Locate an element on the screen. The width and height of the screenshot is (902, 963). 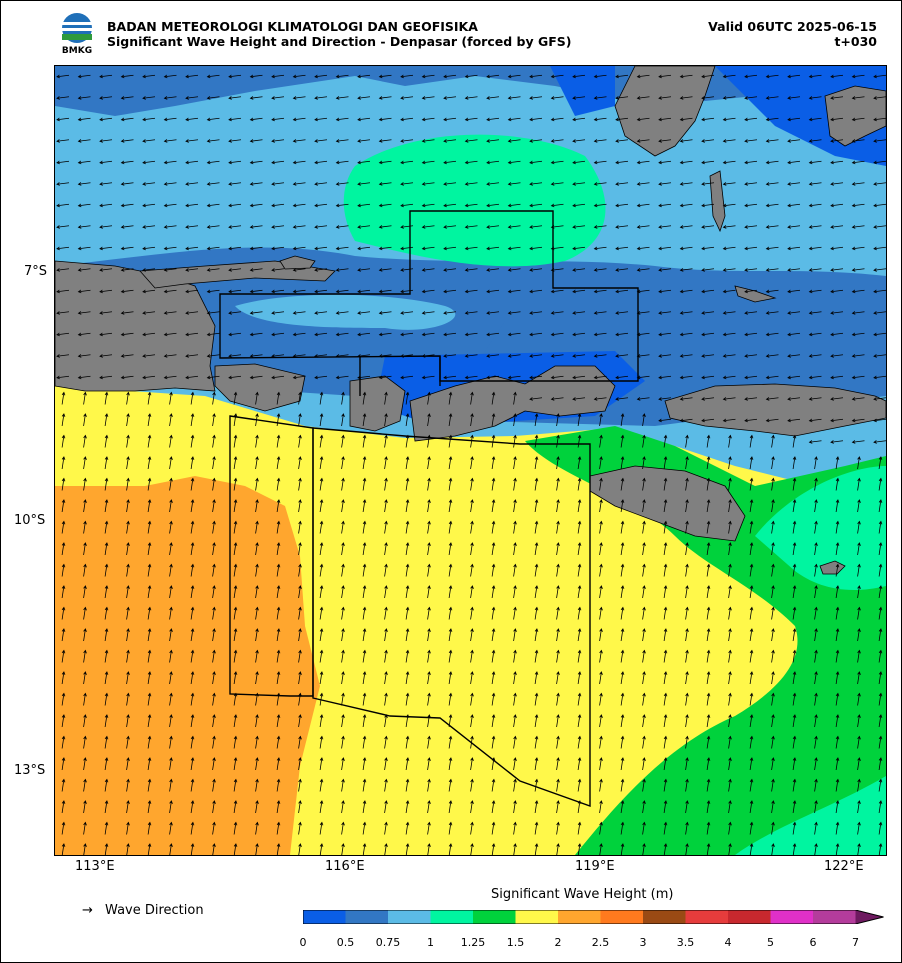
flores-island is located at coordinates (775, 410).